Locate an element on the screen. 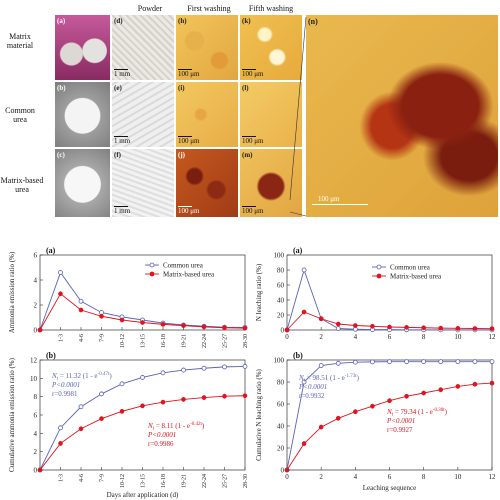 The width and height of the screenshot is (500, 500). x-tick-label: 10-12 is located at coordinates (123, 341).